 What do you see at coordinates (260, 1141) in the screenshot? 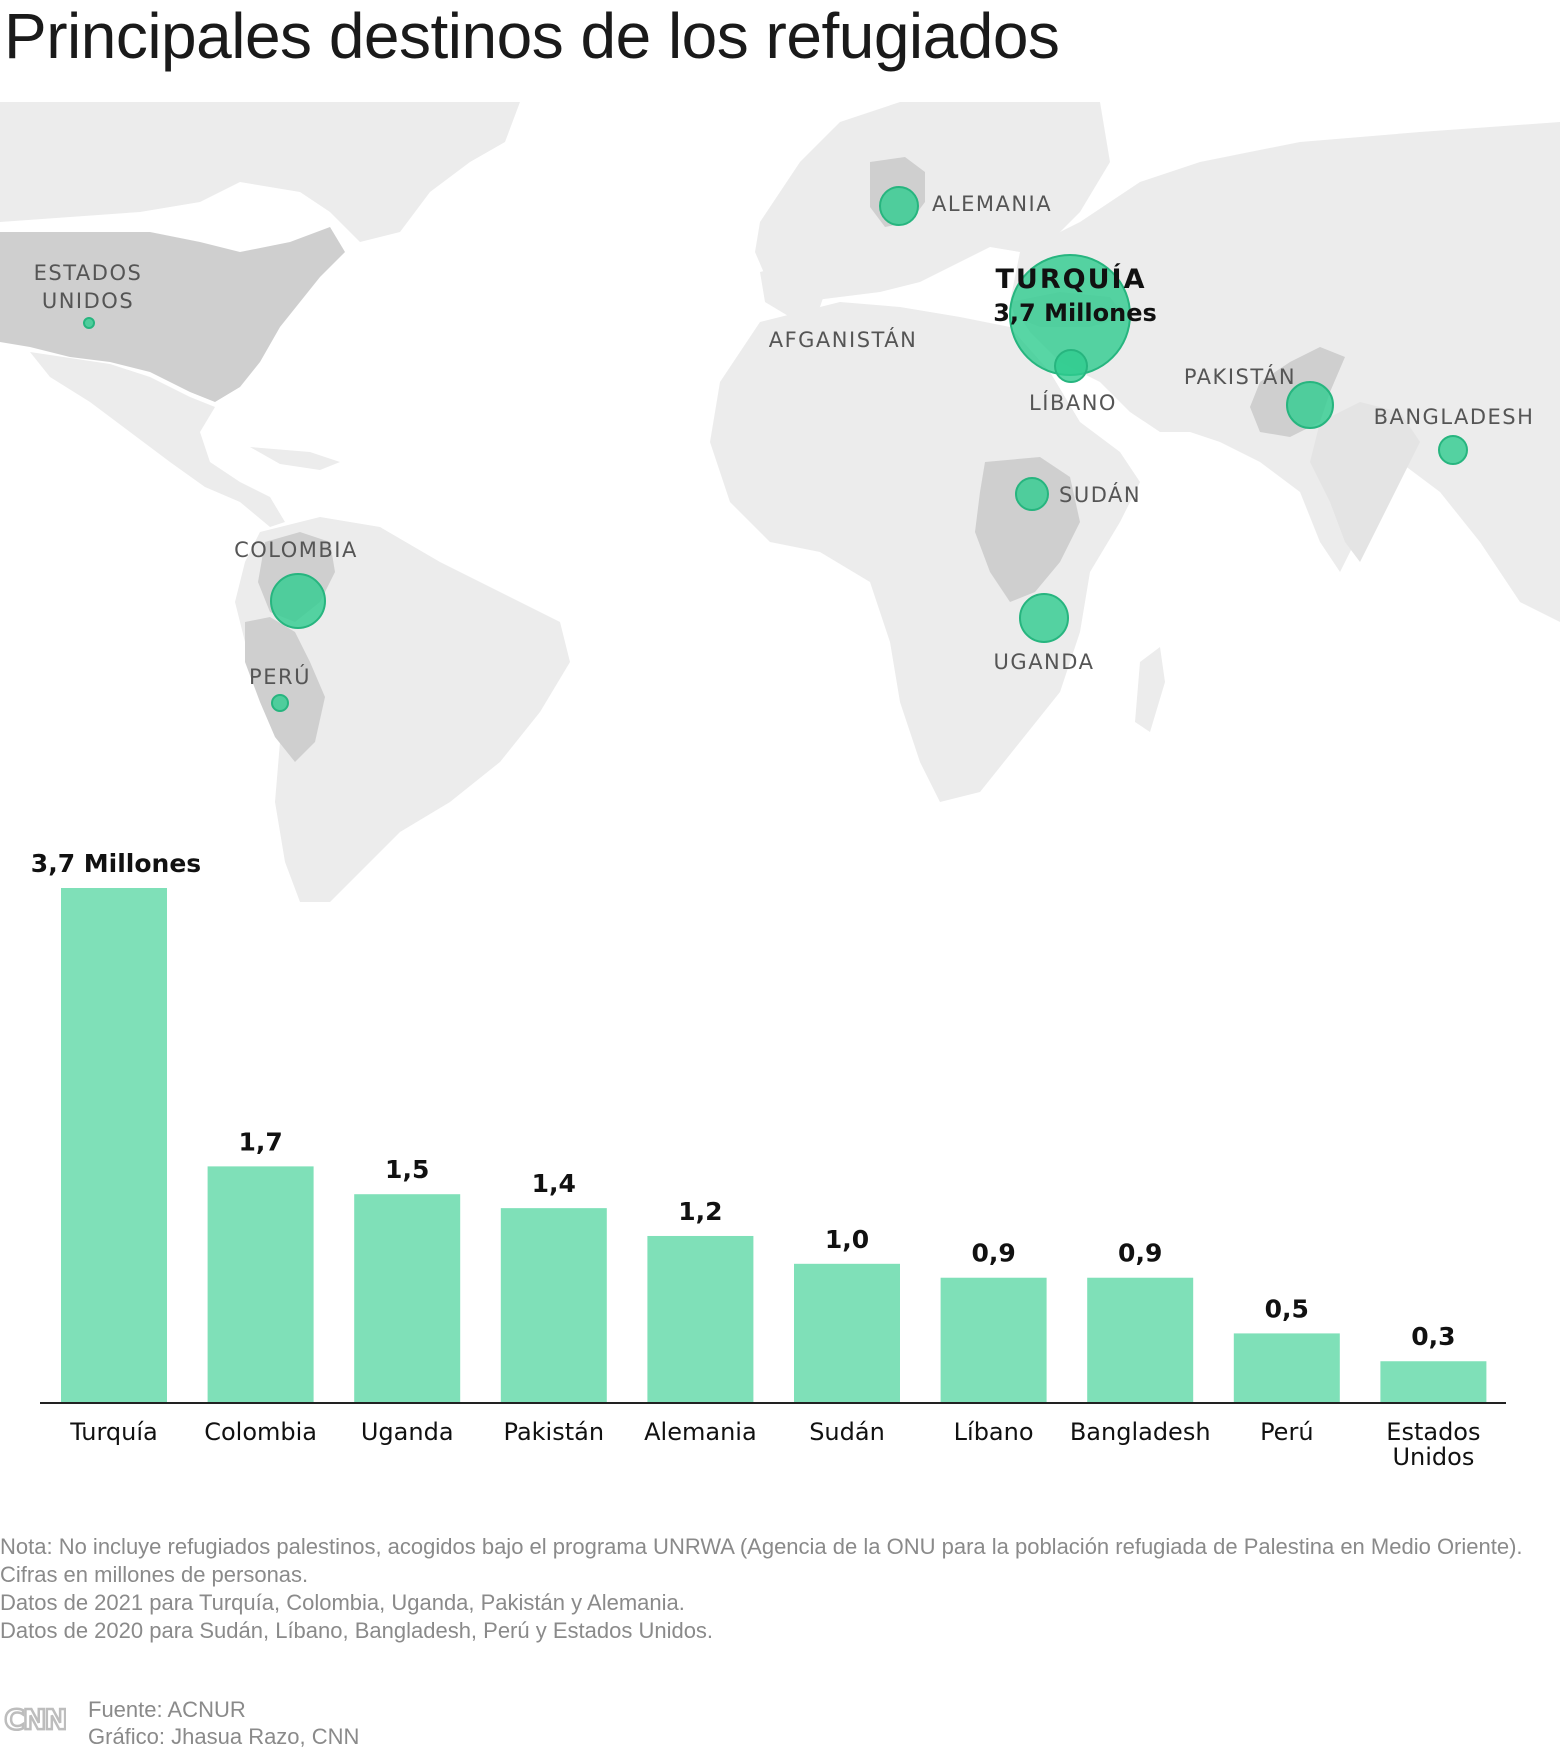
I see `value-label-colombia: 1,7` at bounding box center [260, 1141].